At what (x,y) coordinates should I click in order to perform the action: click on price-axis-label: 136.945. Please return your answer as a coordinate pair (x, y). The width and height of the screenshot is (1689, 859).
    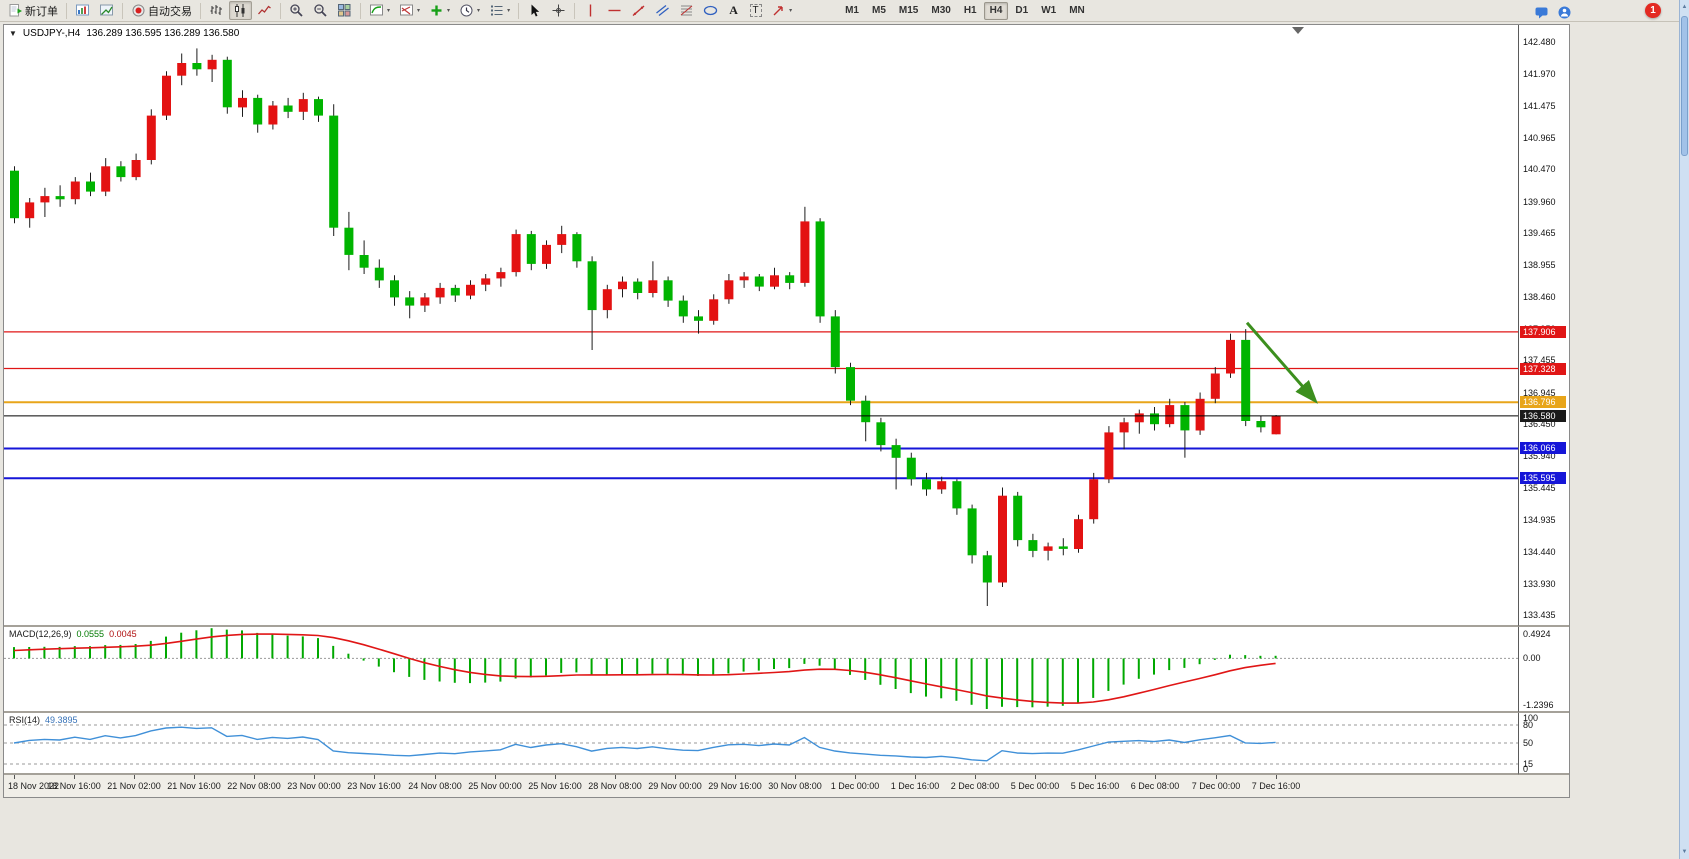
    Looking at the image, I should click on (1539, 392).